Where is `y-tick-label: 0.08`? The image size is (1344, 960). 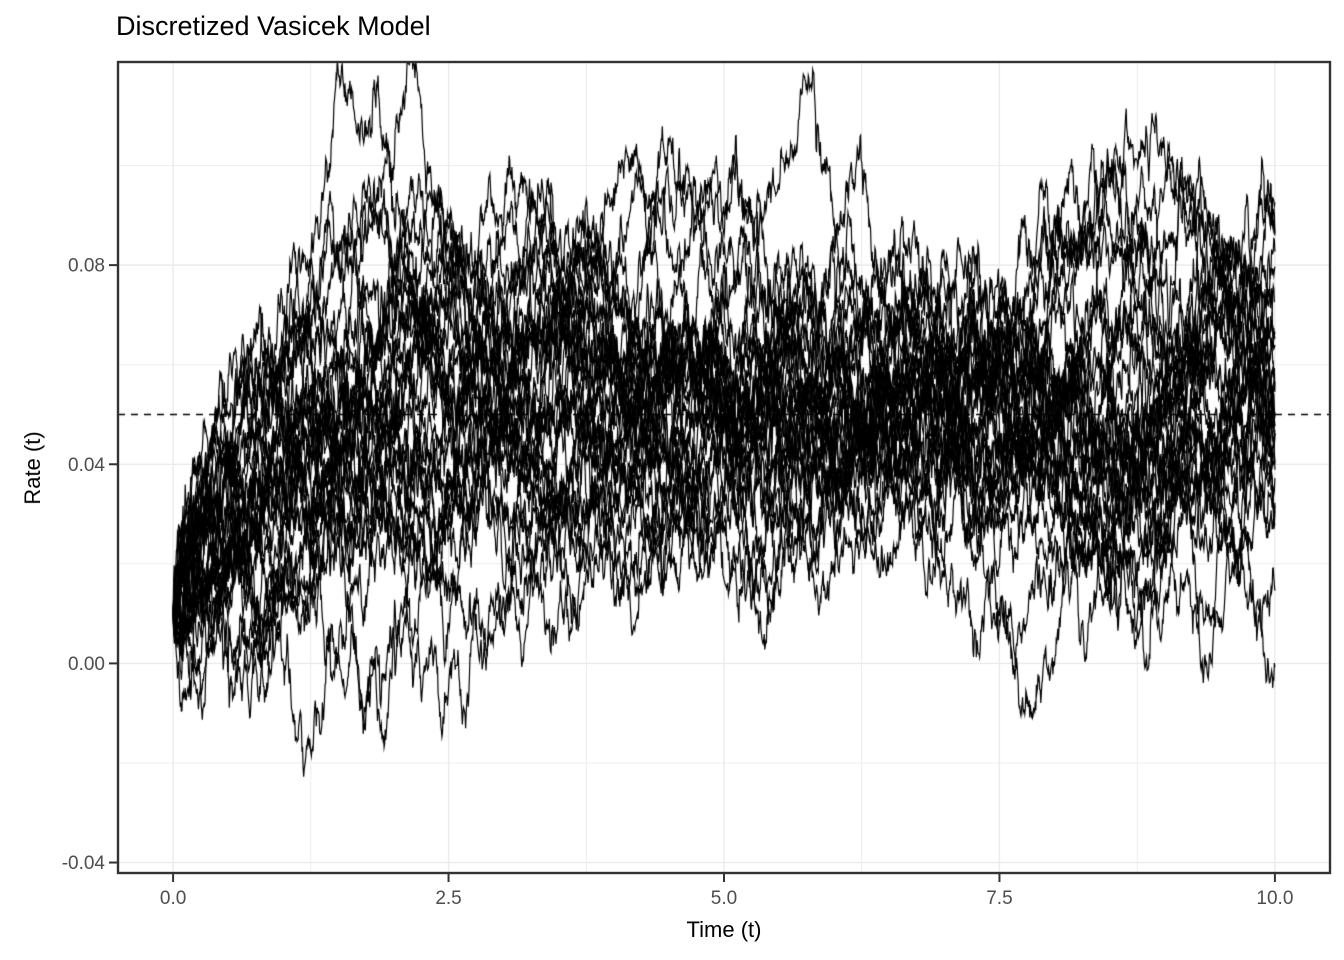
y-tick-label: 0.08 is located at coordinates (86, 266).